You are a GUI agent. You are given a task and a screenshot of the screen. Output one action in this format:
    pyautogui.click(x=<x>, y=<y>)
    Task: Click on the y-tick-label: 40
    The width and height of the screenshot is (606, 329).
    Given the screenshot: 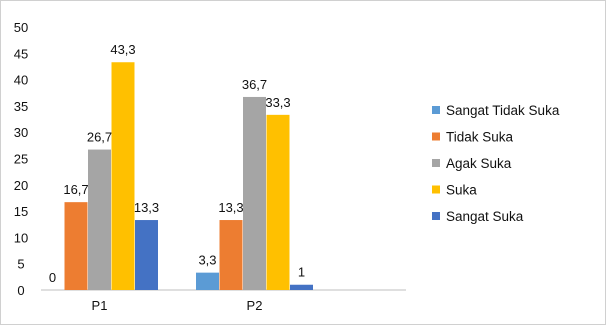 What is the action you would take?
    pyautogui.click(x=21, y=80)
    